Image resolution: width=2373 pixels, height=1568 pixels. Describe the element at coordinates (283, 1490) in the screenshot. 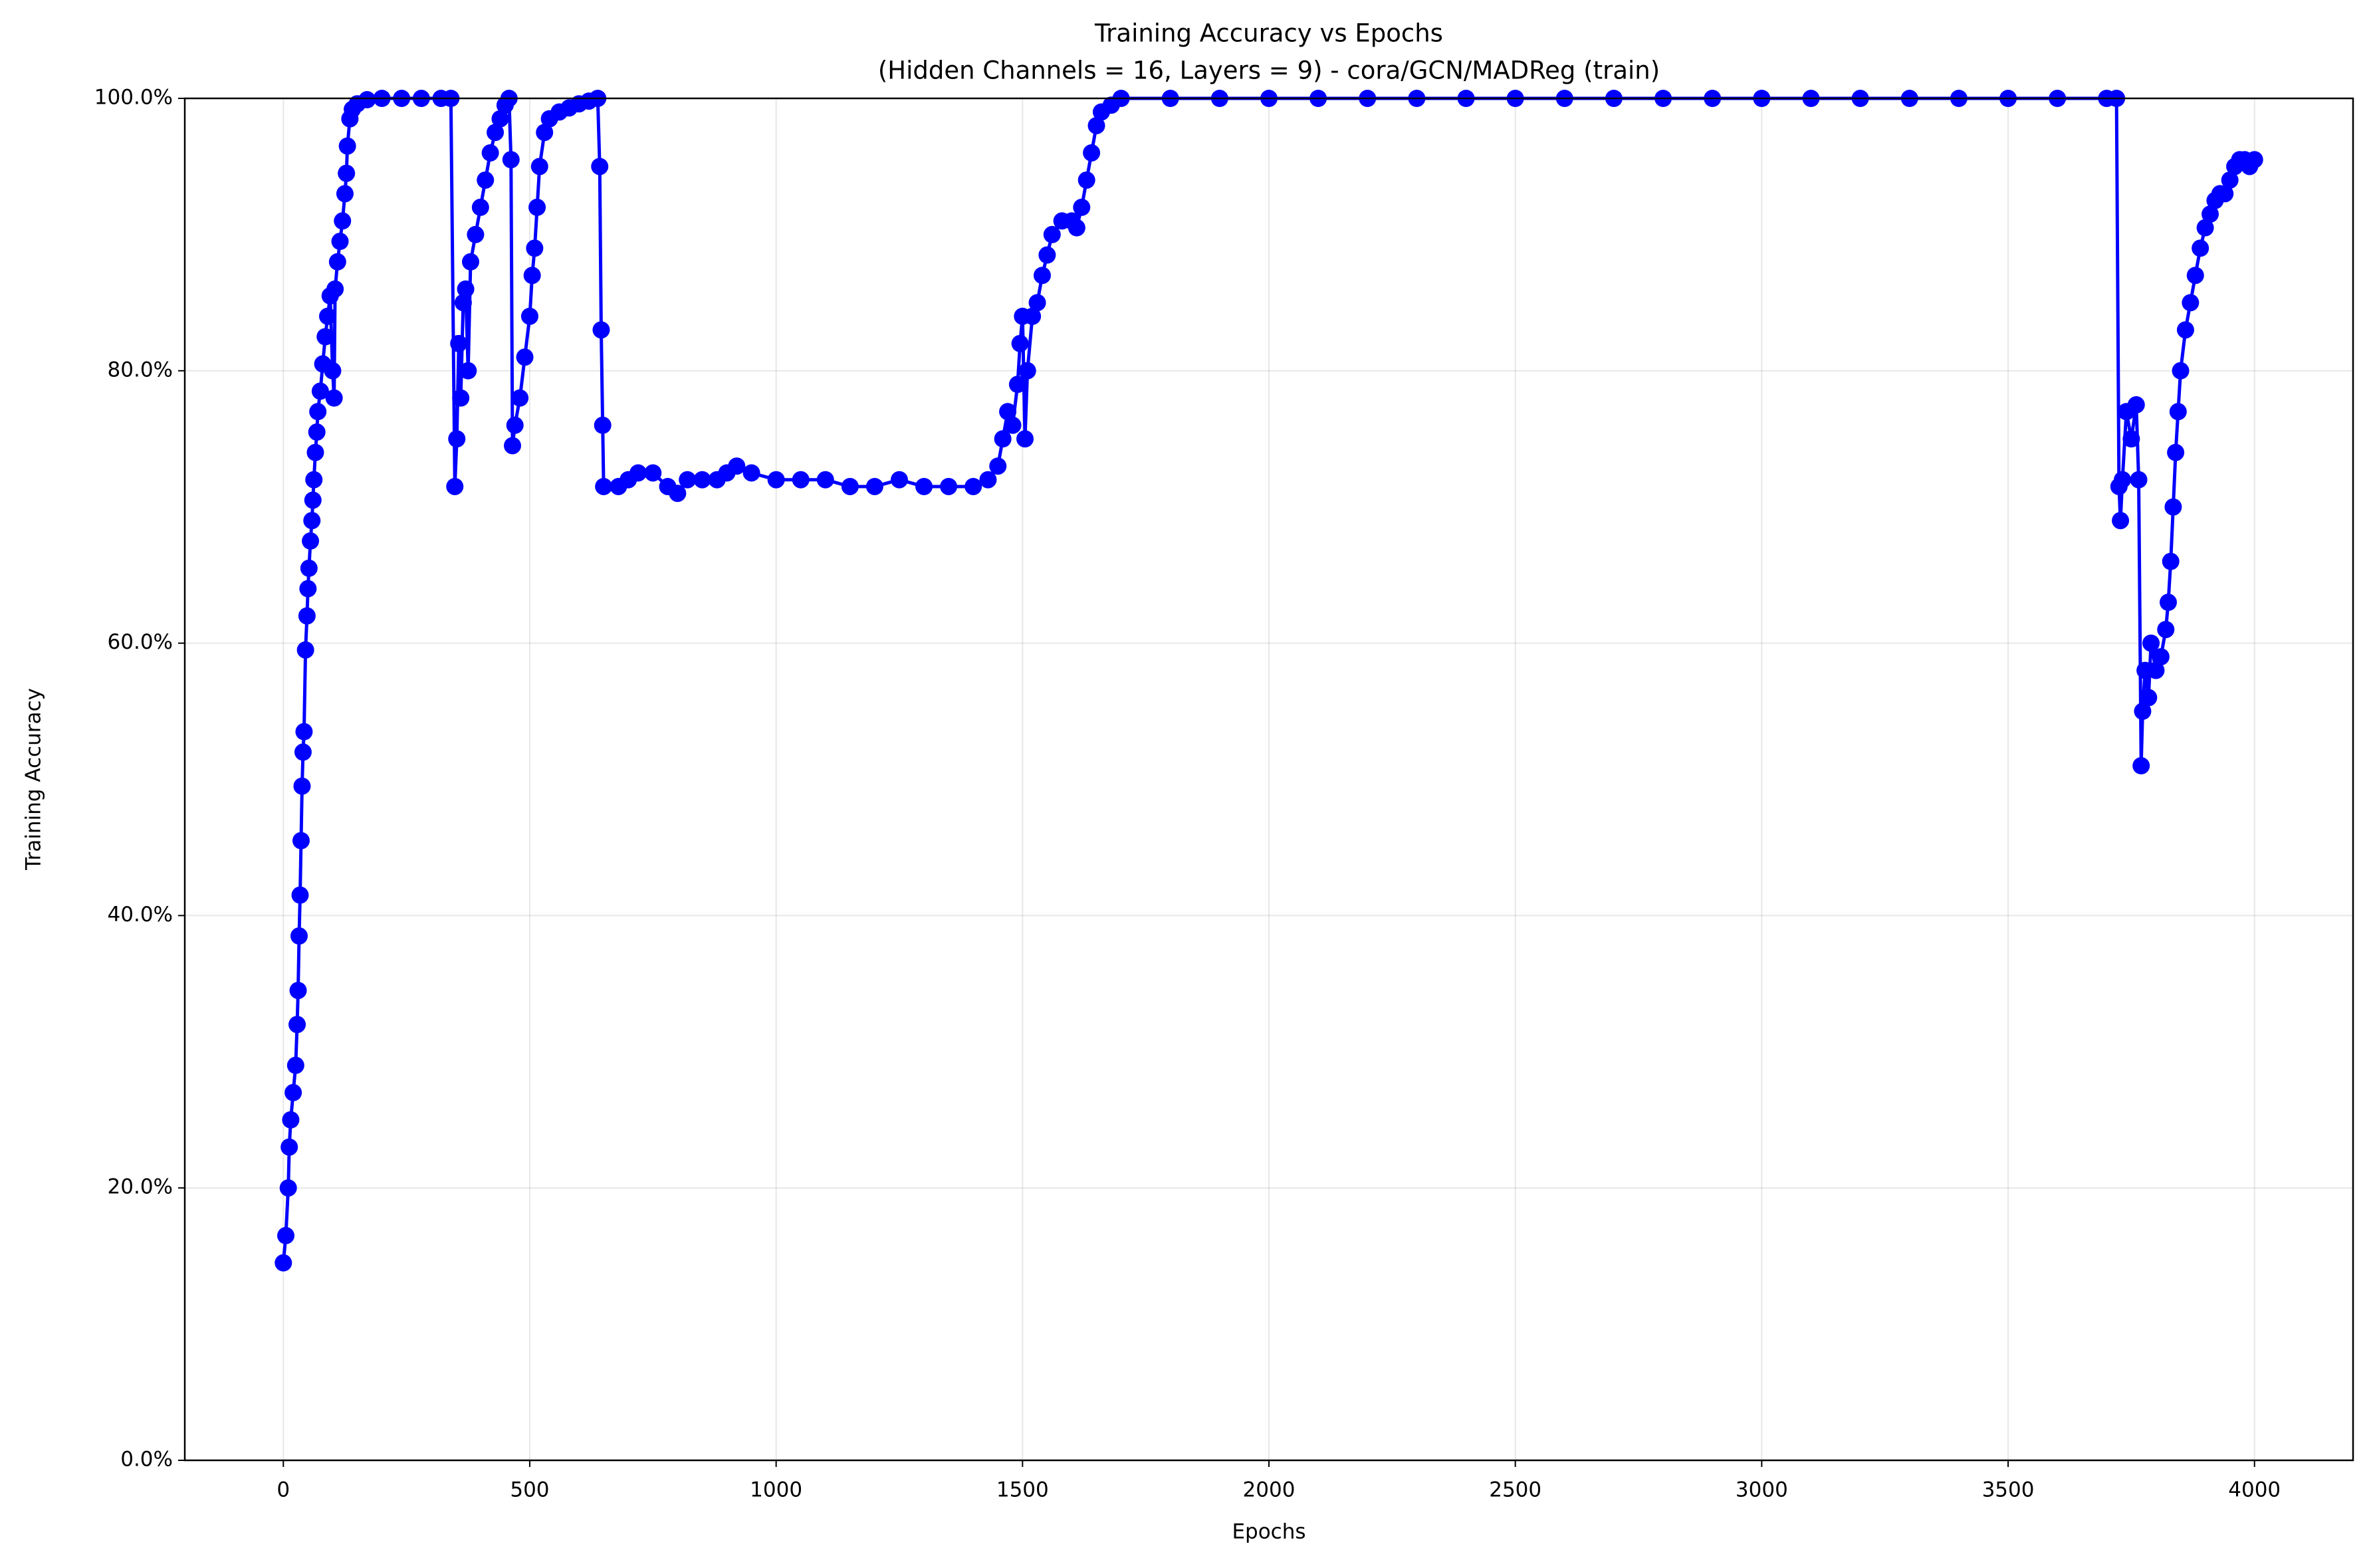

I see `x-tick-label: 0` at that location.